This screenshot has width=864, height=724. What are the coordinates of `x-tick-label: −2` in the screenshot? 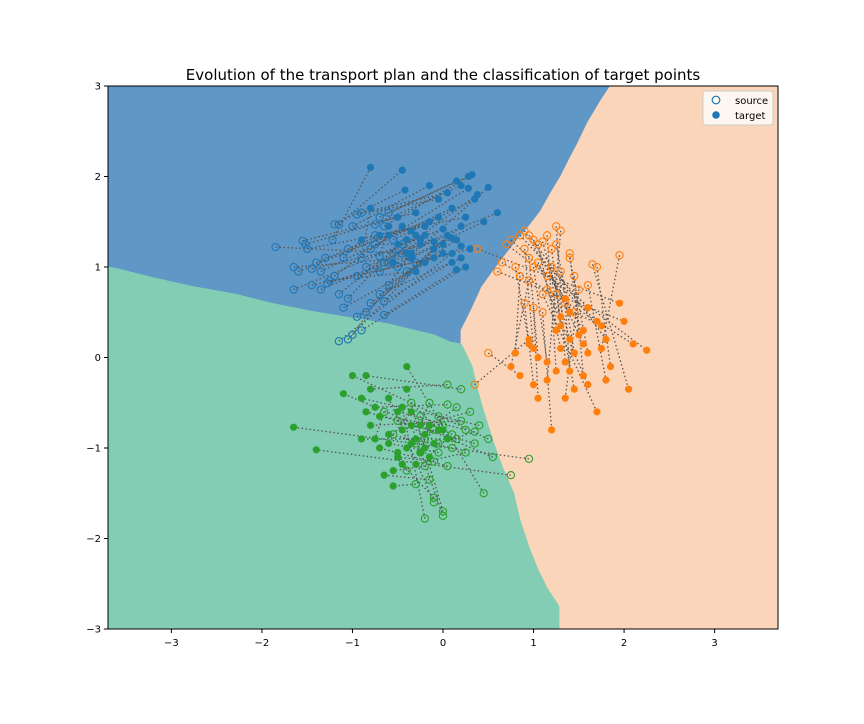 It's located at (262, 643).